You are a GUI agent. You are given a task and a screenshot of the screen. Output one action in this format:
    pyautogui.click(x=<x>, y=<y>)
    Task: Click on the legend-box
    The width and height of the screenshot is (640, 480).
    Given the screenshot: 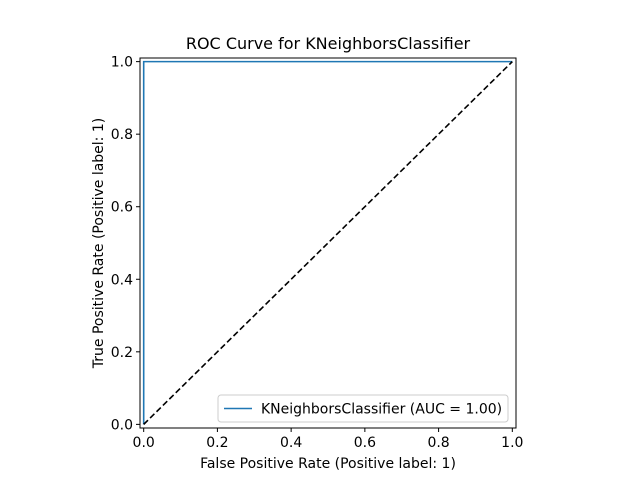 What is the action you would take?
    pyautogui.click(x=363, y=408)
    